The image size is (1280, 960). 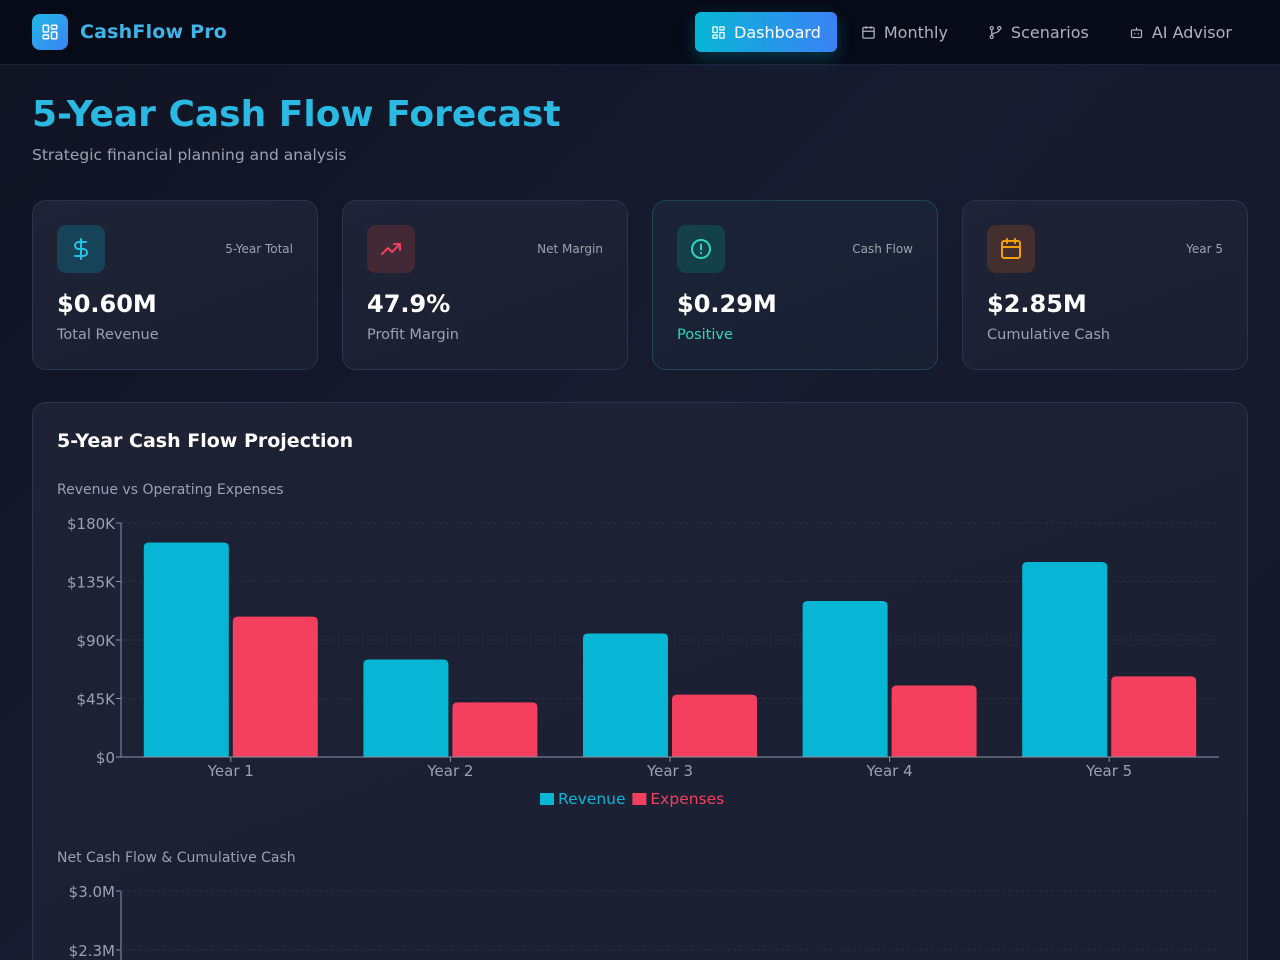 What do you see at coordinates (644, 921) in the screenshot?
I see `line-chart: $2.3M $3.0M` at bounding box center [644, 921].